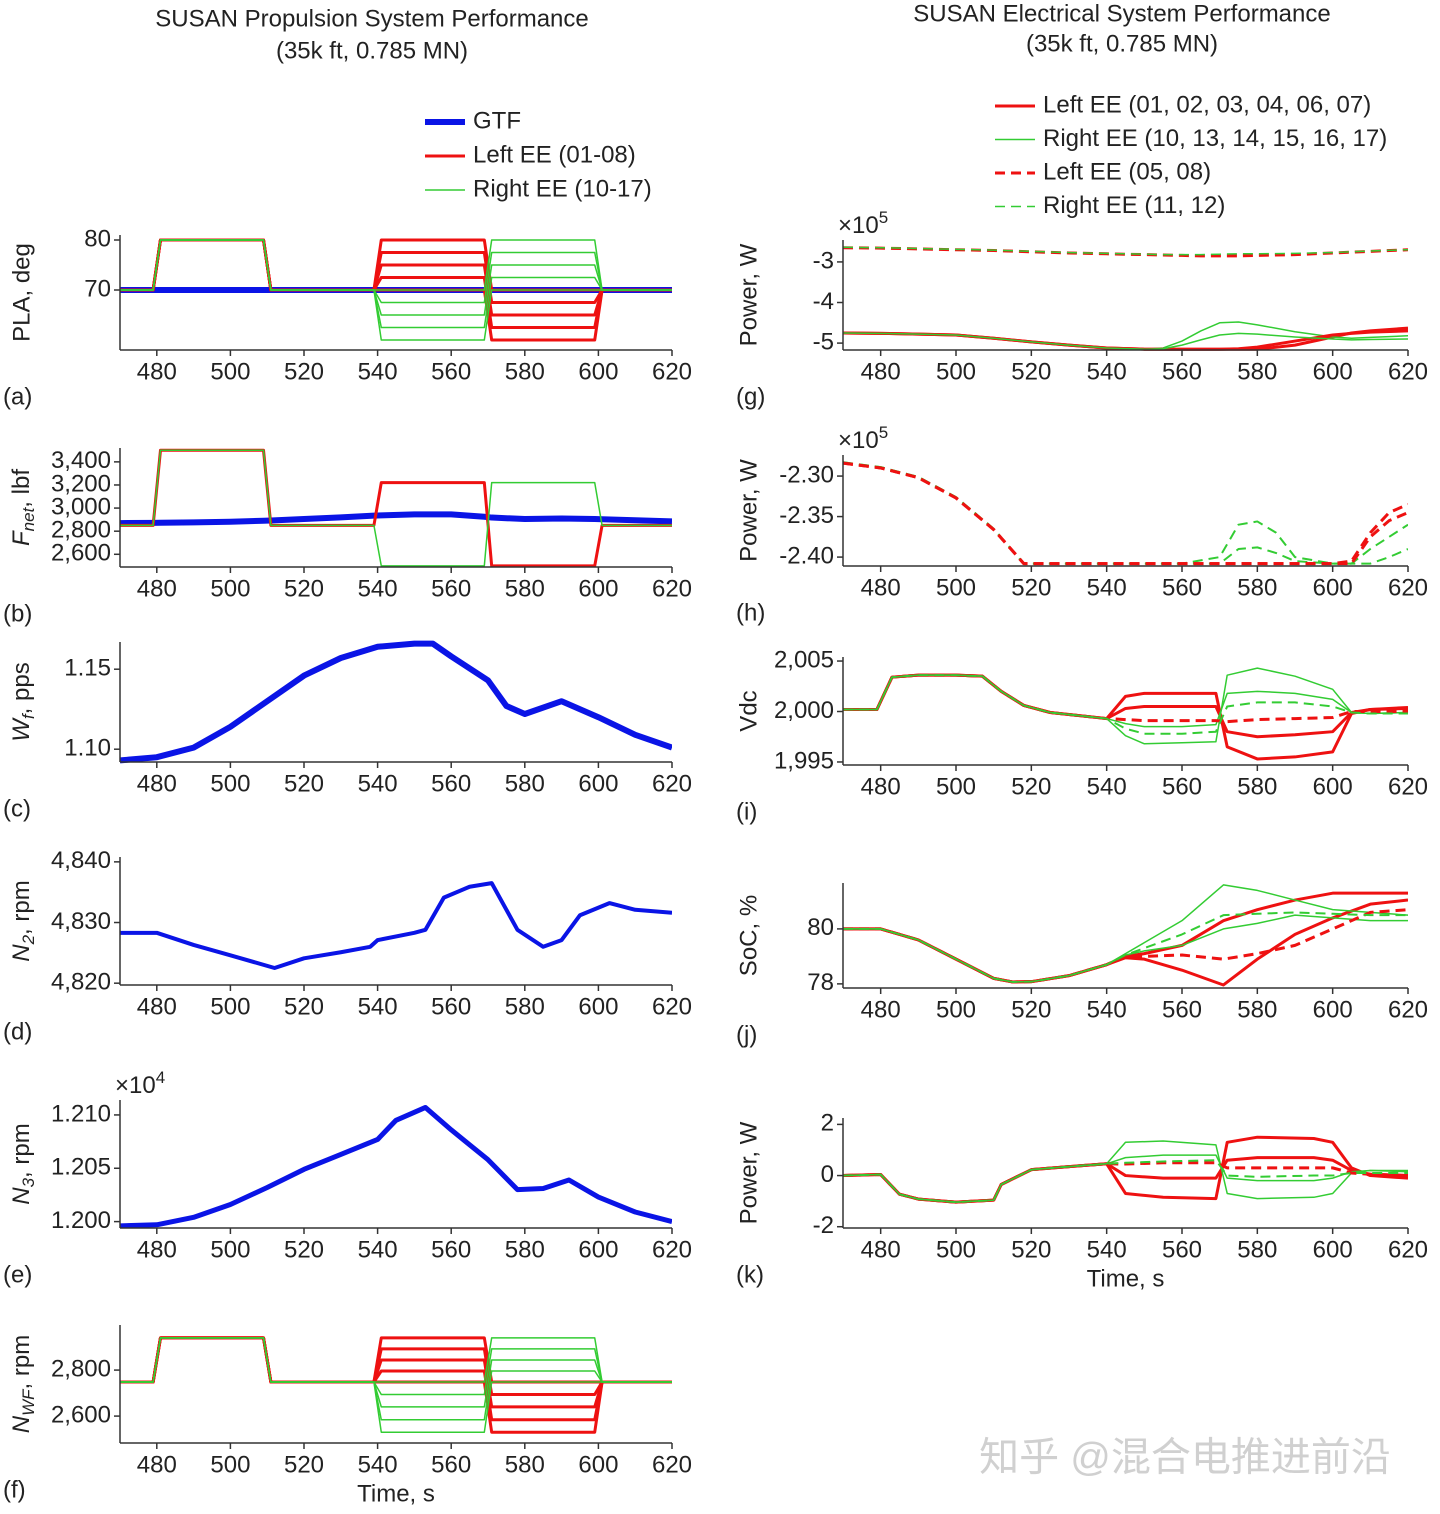 The width and height of the screenshot is (1440, 1514). Describe the element at coordinates (562, 188) in the screenshot. I see `legend-label: Right EE (10-17)` at that location.